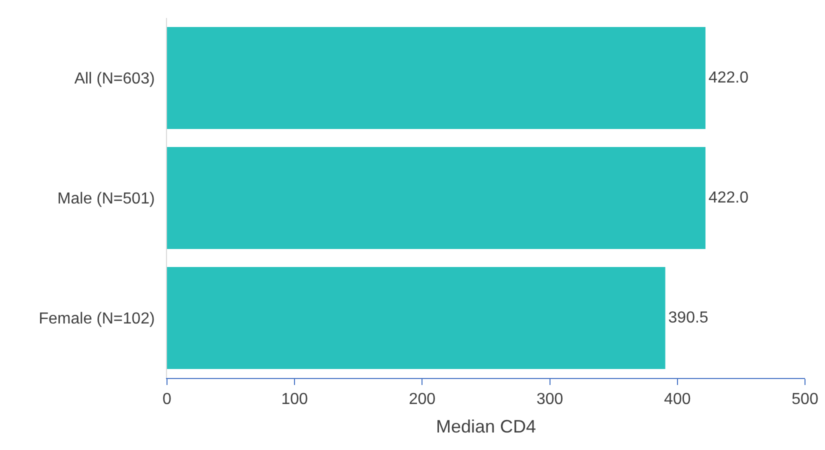 Image resolution: width=825 pixels, height=450 pixels. What do you see at coordinates (167, 399) in the screenshot?
I see `x-tick-label: 0` at bounding box center [167, 399].